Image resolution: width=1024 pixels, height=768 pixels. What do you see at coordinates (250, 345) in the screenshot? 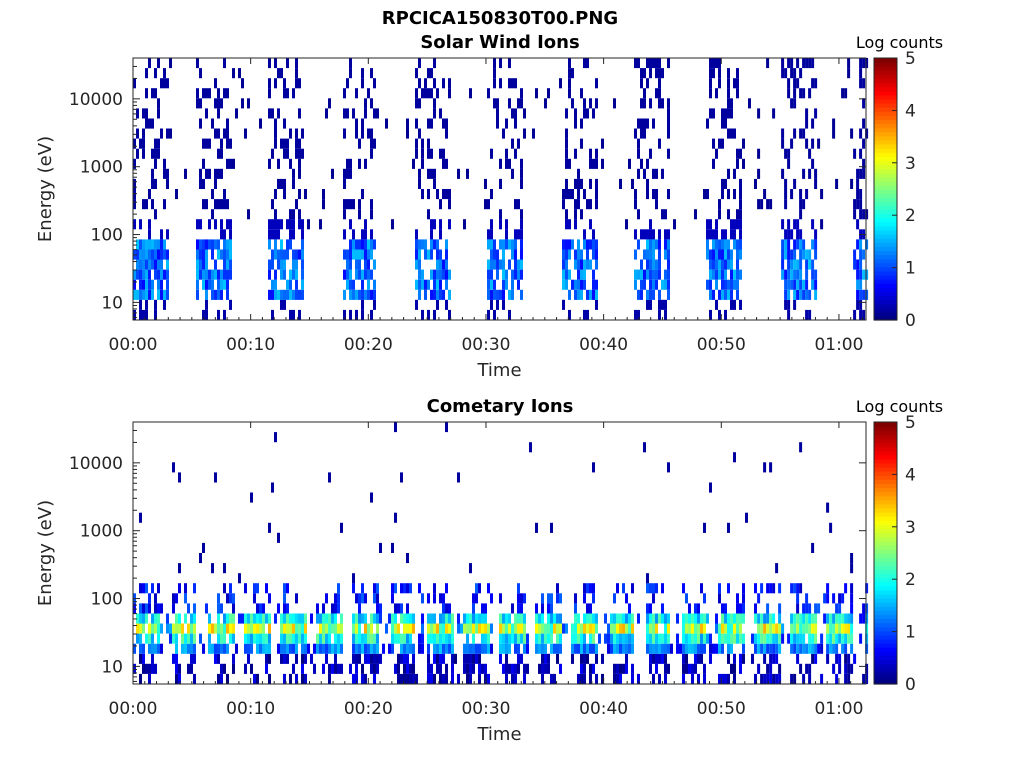
I see `x-tick-label: 00:10` at bounding box center [250, 345].